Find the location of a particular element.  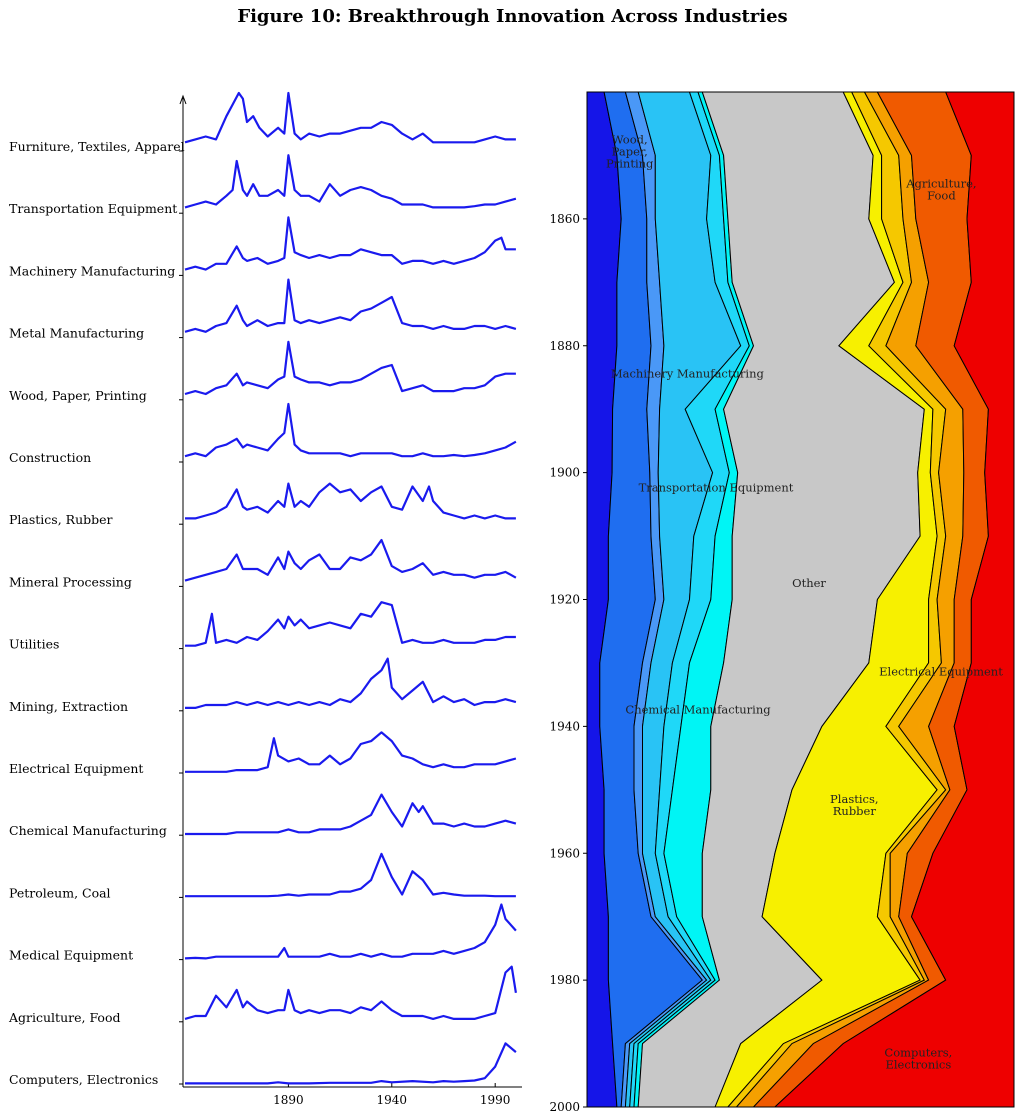

series-label: Agriculture, Food is located at coordinates (64, 1017).